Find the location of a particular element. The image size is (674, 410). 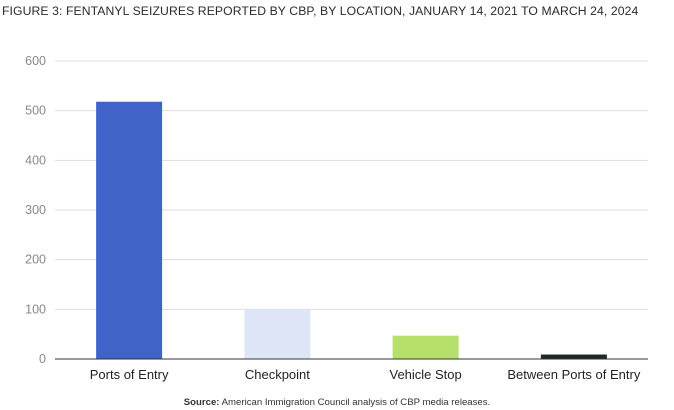

x-category-label: Vehicle Stop is located at coordinates (425, 374).